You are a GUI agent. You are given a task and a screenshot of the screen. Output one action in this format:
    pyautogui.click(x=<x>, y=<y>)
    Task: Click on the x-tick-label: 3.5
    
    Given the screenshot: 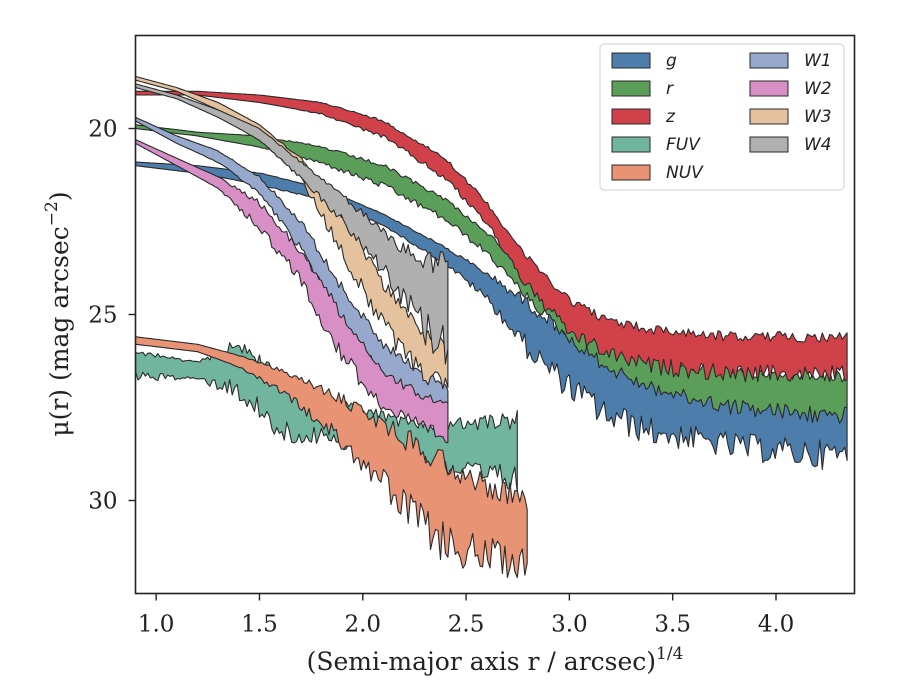 What is the action you would take?
    pyautogui.click(x=672, y=625)
    